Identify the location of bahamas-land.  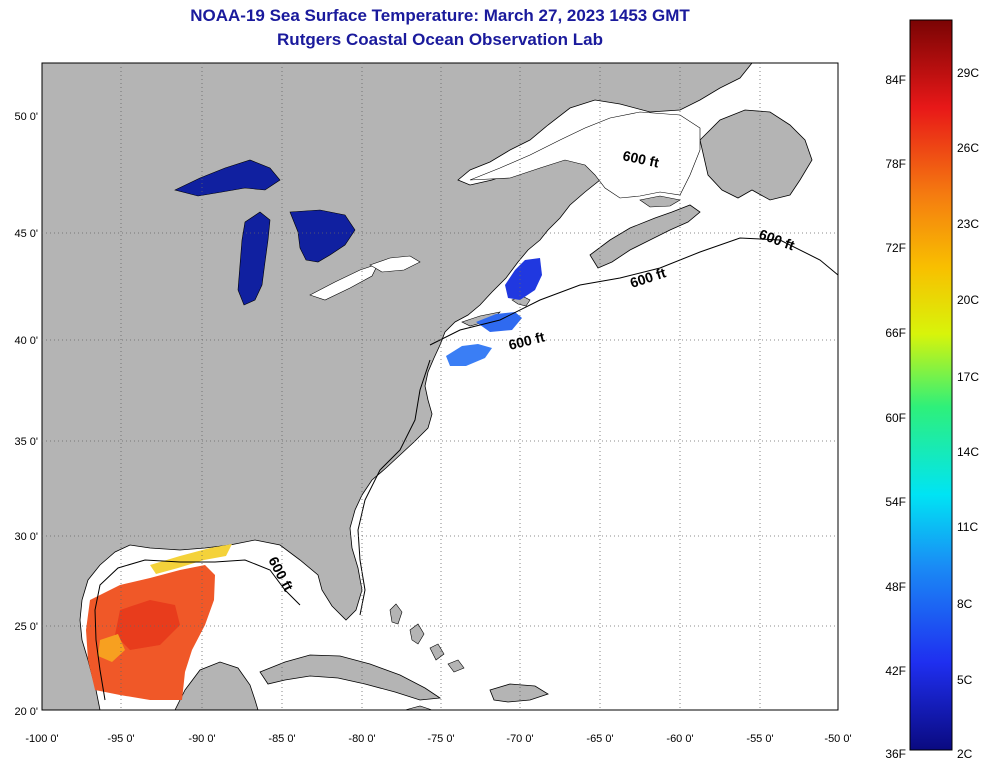
(427, 638).